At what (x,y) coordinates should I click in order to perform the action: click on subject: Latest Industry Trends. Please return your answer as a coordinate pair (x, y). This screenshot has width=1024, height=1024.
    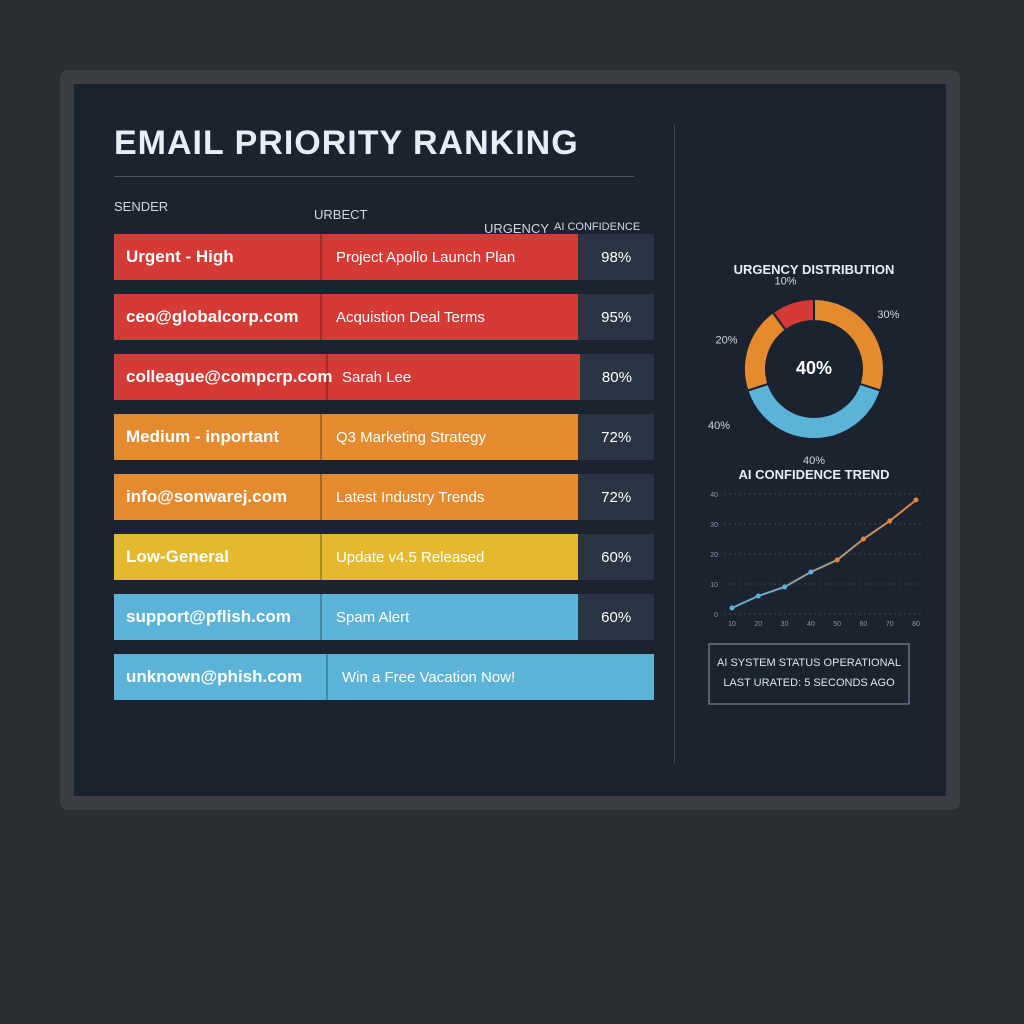
    Looking at the image, I should click on (410, 497).